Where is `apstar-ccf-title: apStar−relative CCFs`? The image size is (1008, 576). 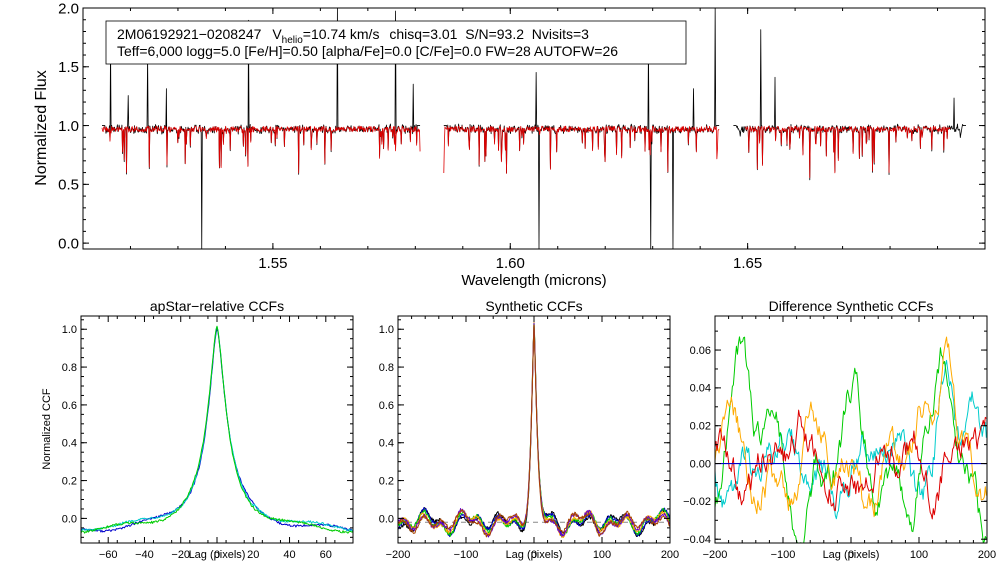 apstar-ccf-title: apStar−relative CCFs is located at coordinates (217, 306).